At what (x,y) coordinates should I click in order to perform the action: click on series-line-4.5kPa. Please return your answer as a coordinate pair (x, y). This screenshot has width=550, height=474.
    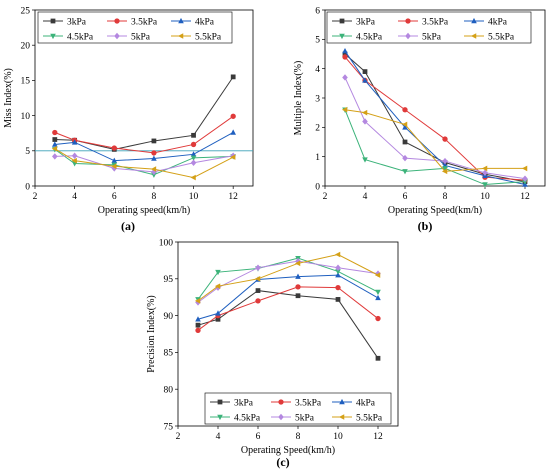
    Looking at the image, I should click on (435, 147).